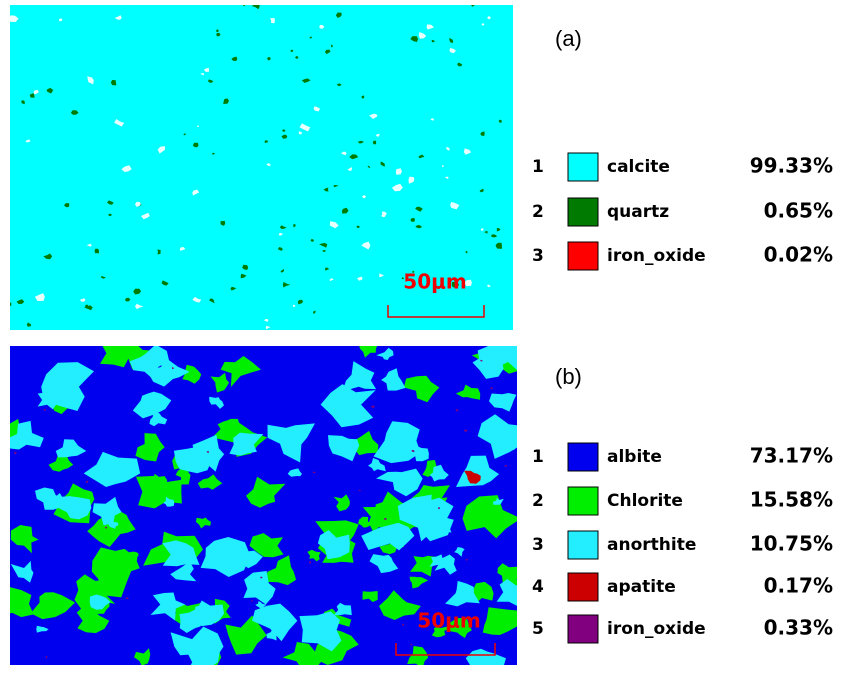 The image size is (841, 675). I want to click on scale-bar-label: 50μm, so click(448, 621).